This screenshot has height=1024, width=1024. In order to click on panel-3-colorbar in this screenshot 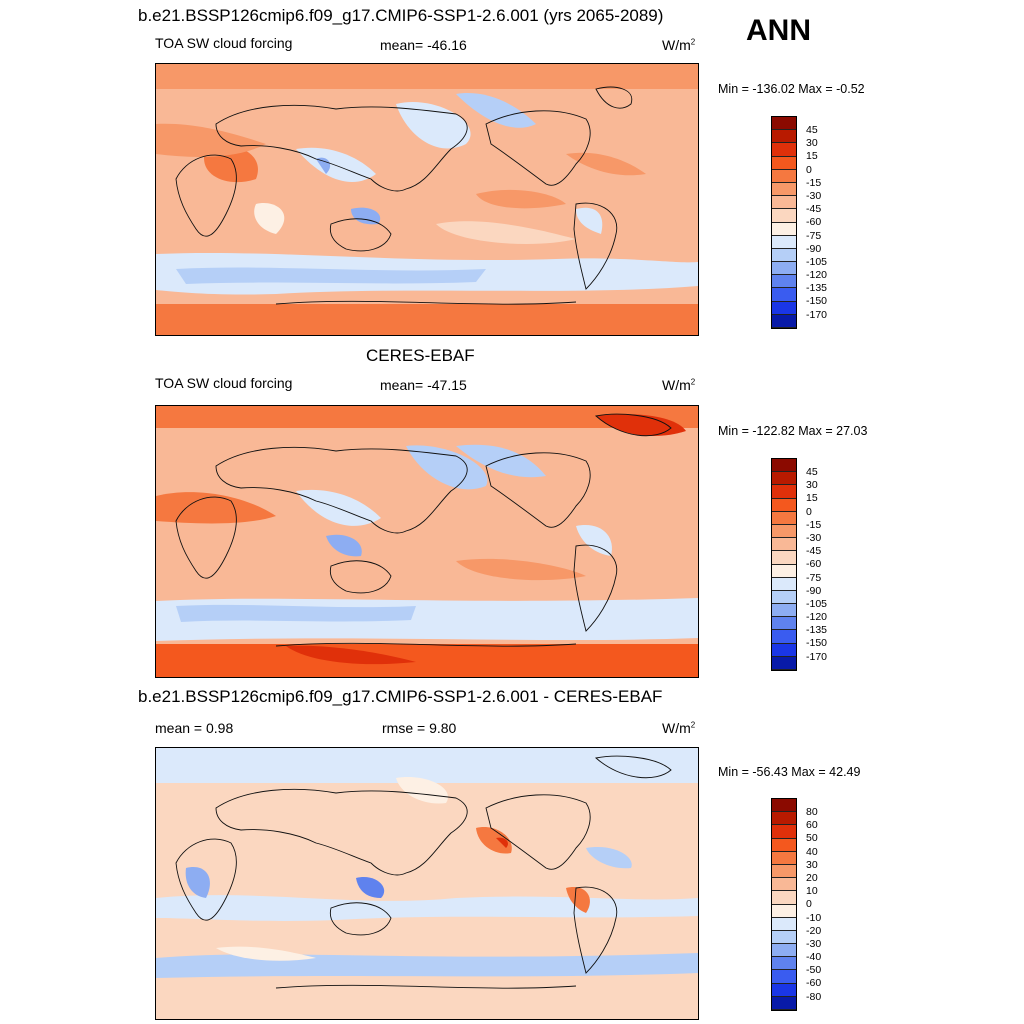, I will do `click(784, 904)`.